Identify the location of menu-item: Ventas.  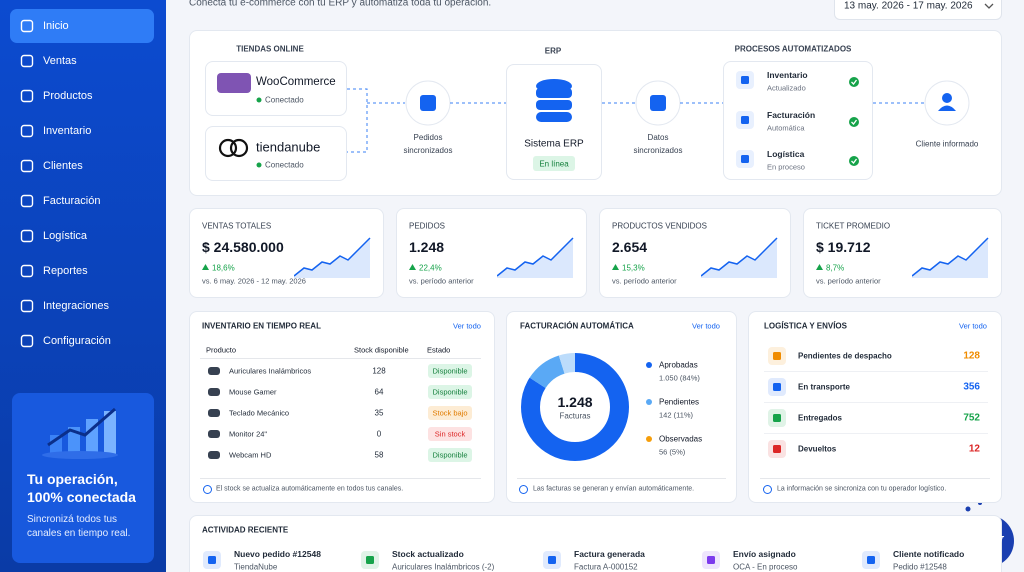
(60, 61).